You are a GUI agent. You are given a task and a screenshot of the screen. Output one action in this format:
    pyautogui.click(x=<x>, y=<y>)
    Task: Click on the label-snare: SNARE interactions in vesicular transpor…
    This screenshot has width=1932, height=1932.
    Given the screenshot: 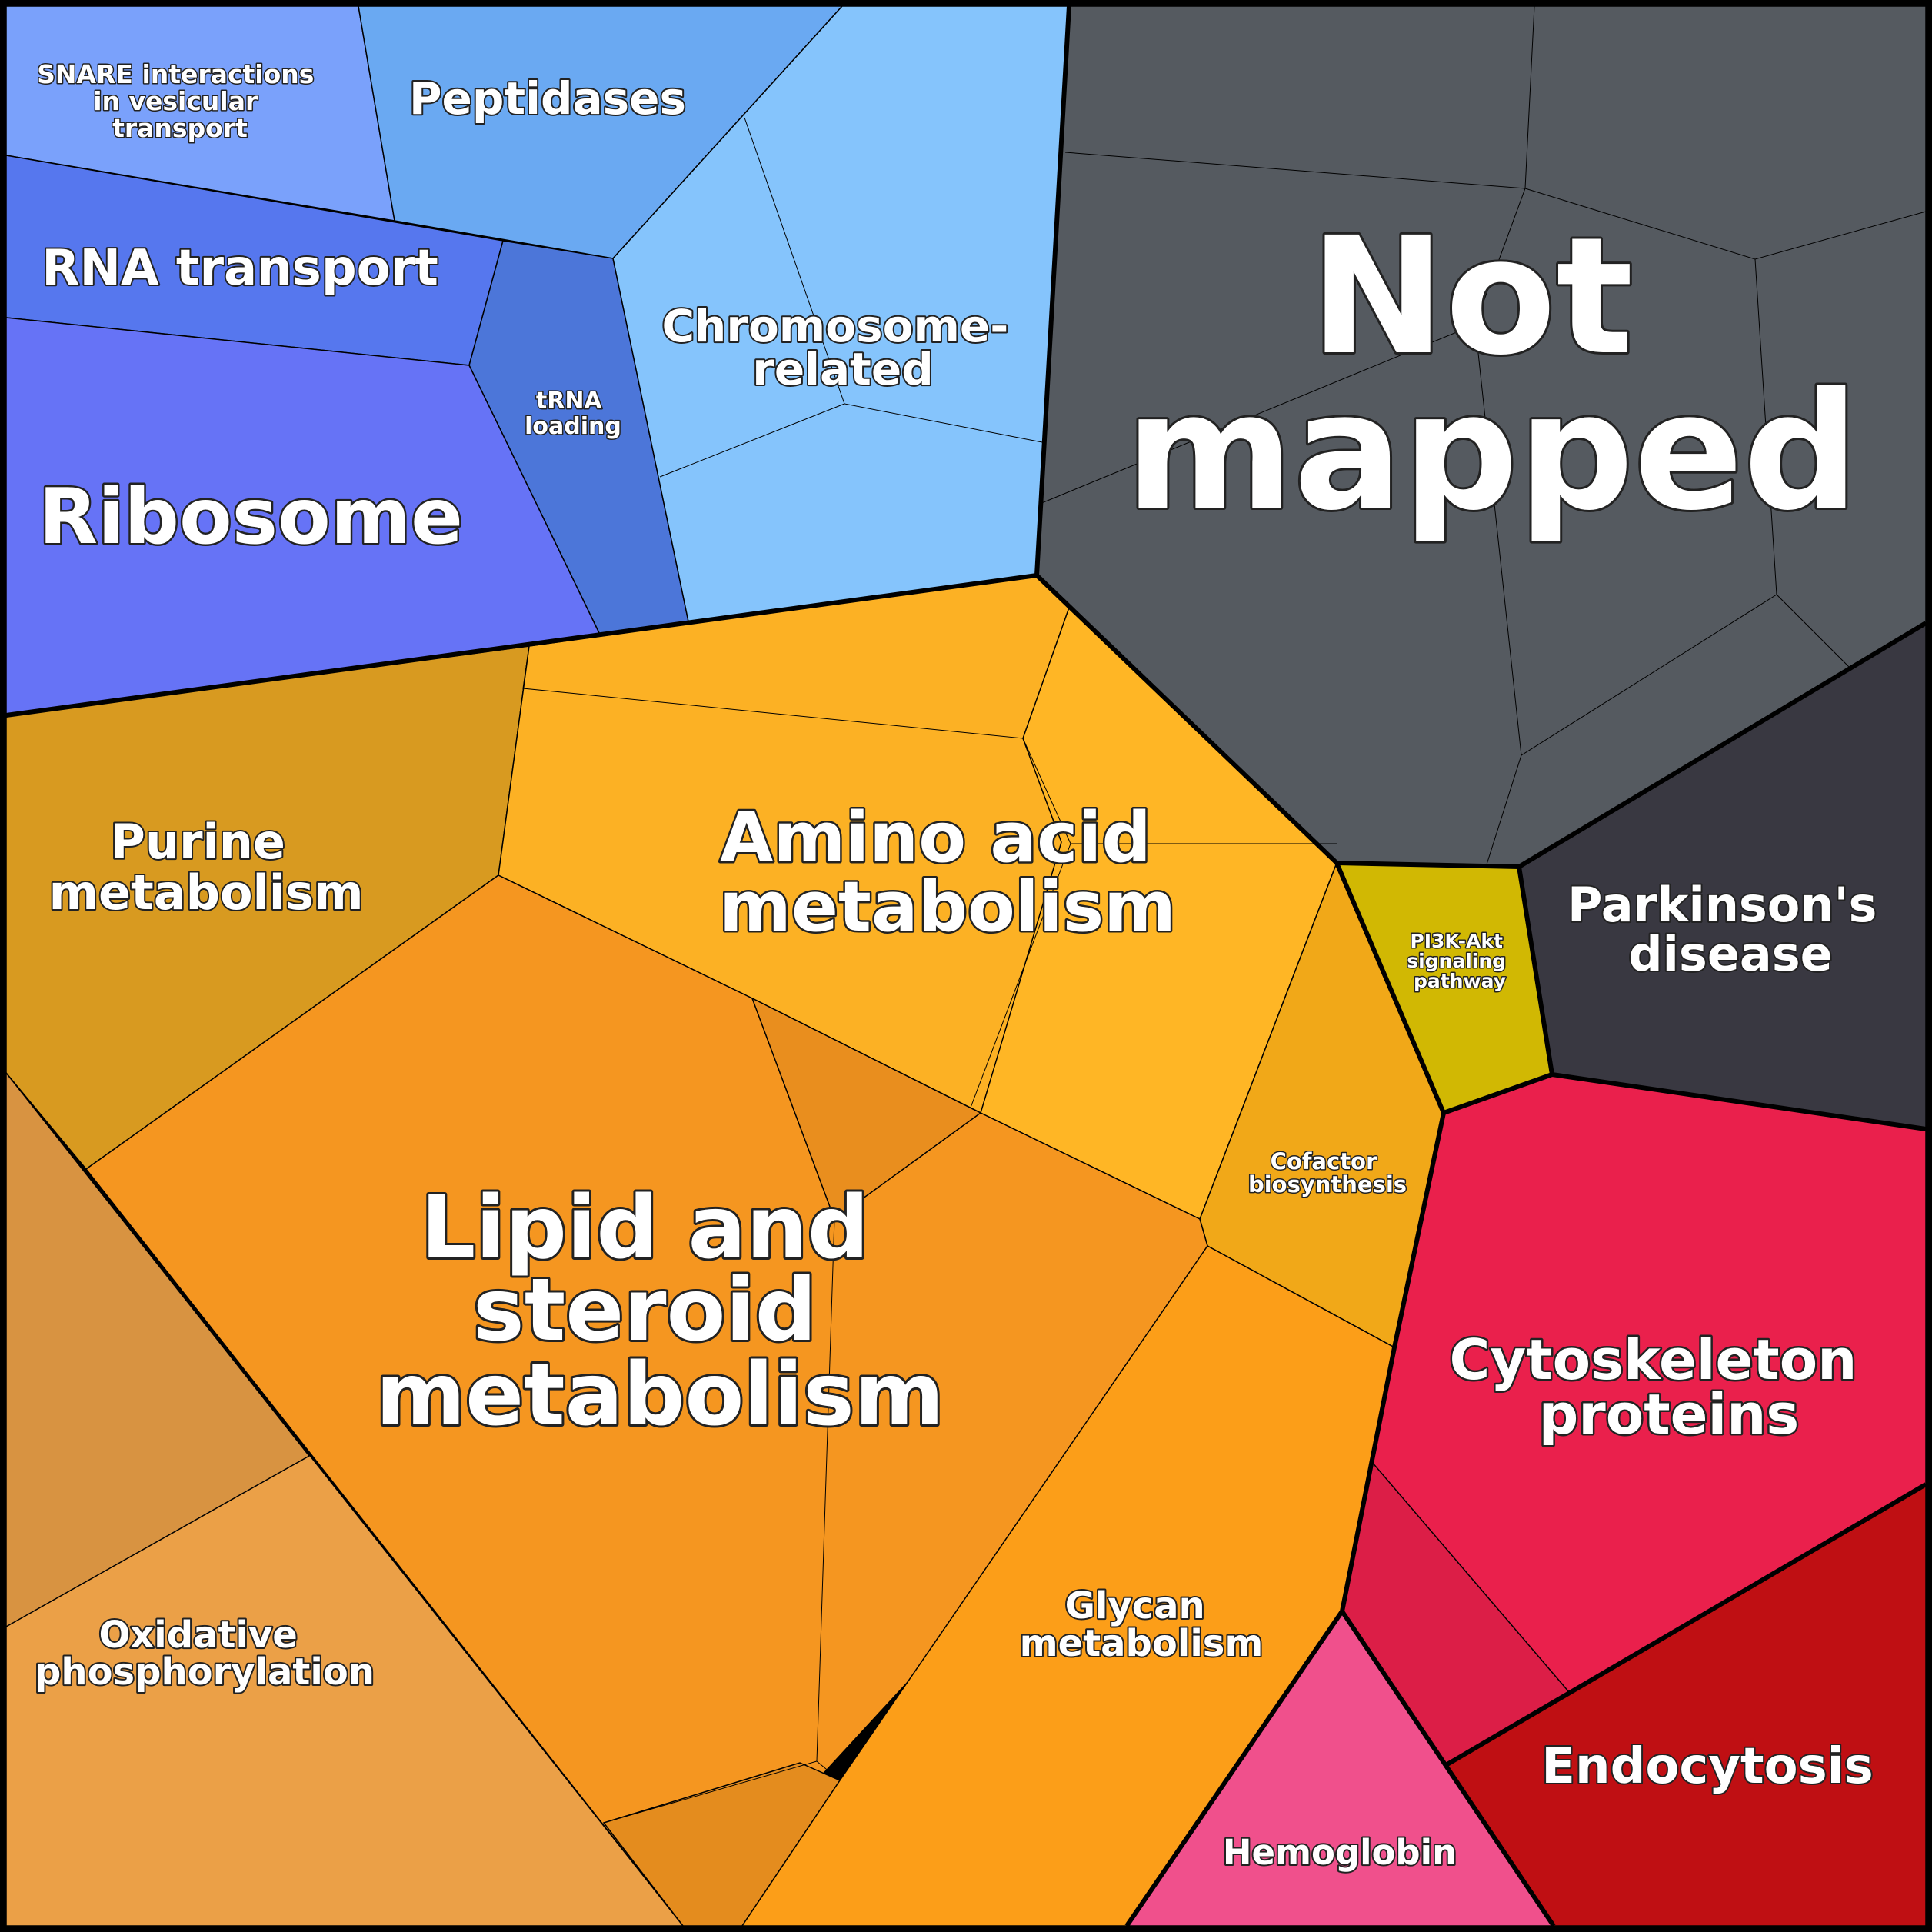 What is the action you would take?
    pyautogui.click(x=180, y=101)
    